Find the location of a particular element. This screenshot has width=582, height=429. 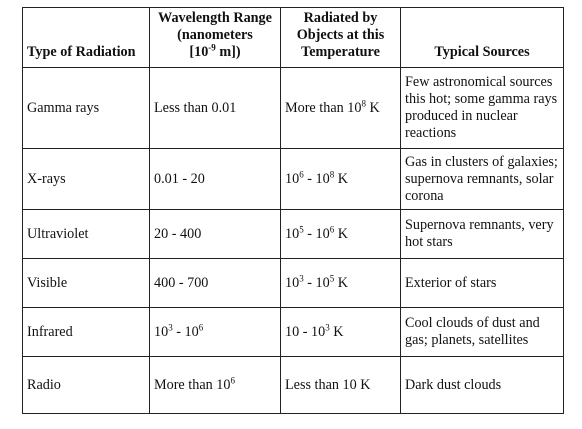

cell-type: Ultraviolet is located at coordinates (86, 234).